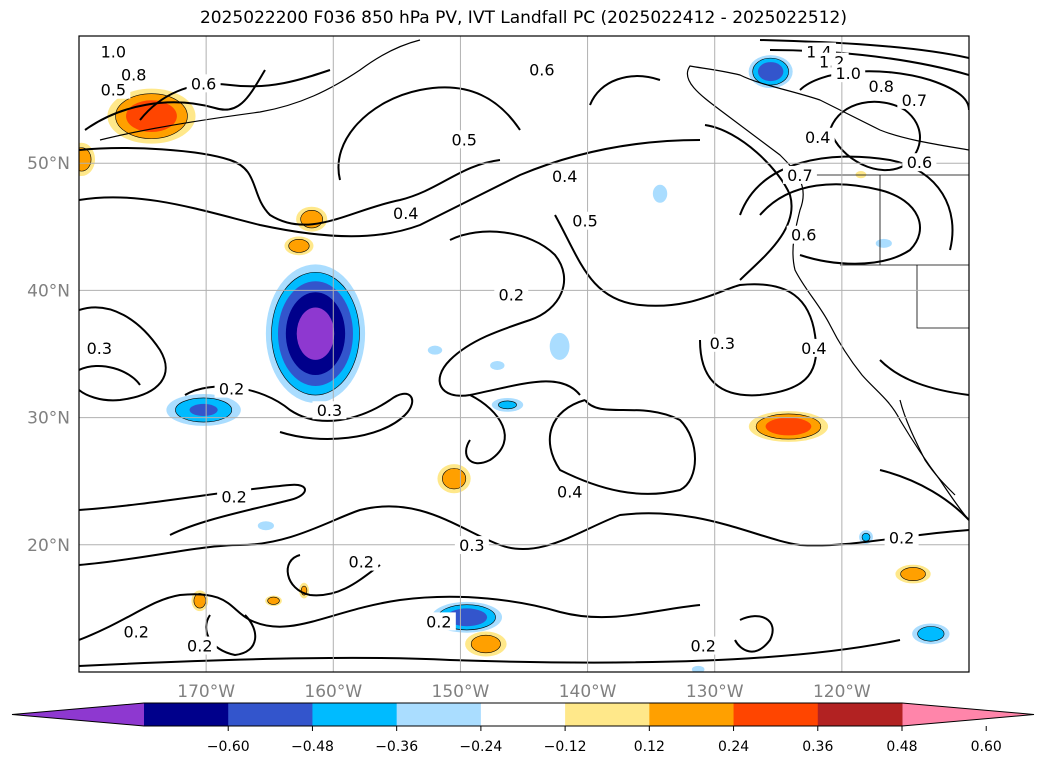  Describe the element at coordinates (396, 747) in the screenshot. I see `colorbar-tick-label: −0.36` at that location.